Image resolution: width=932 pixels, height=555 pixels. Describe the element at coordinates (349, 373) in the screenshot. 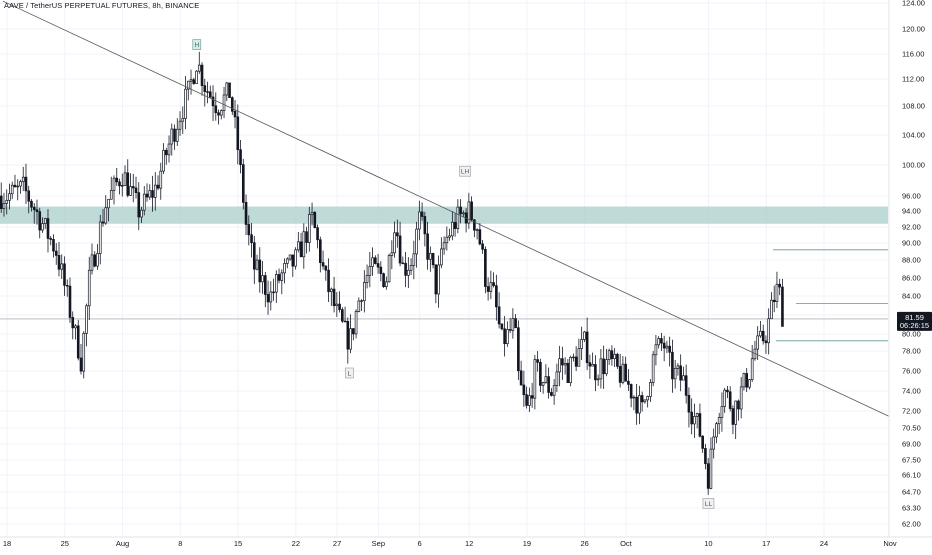

I see `pivot-label-l: L` at that location.